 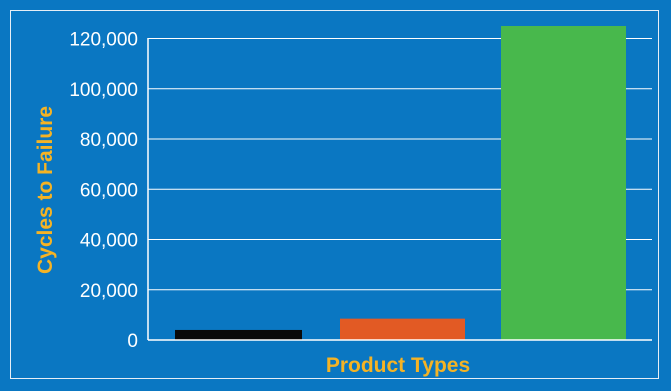 What do you see at coordinates (45, 190) in the screenshot?
I see `y-axis-title: Cycles to Failure` at bounding box center [45, 190].